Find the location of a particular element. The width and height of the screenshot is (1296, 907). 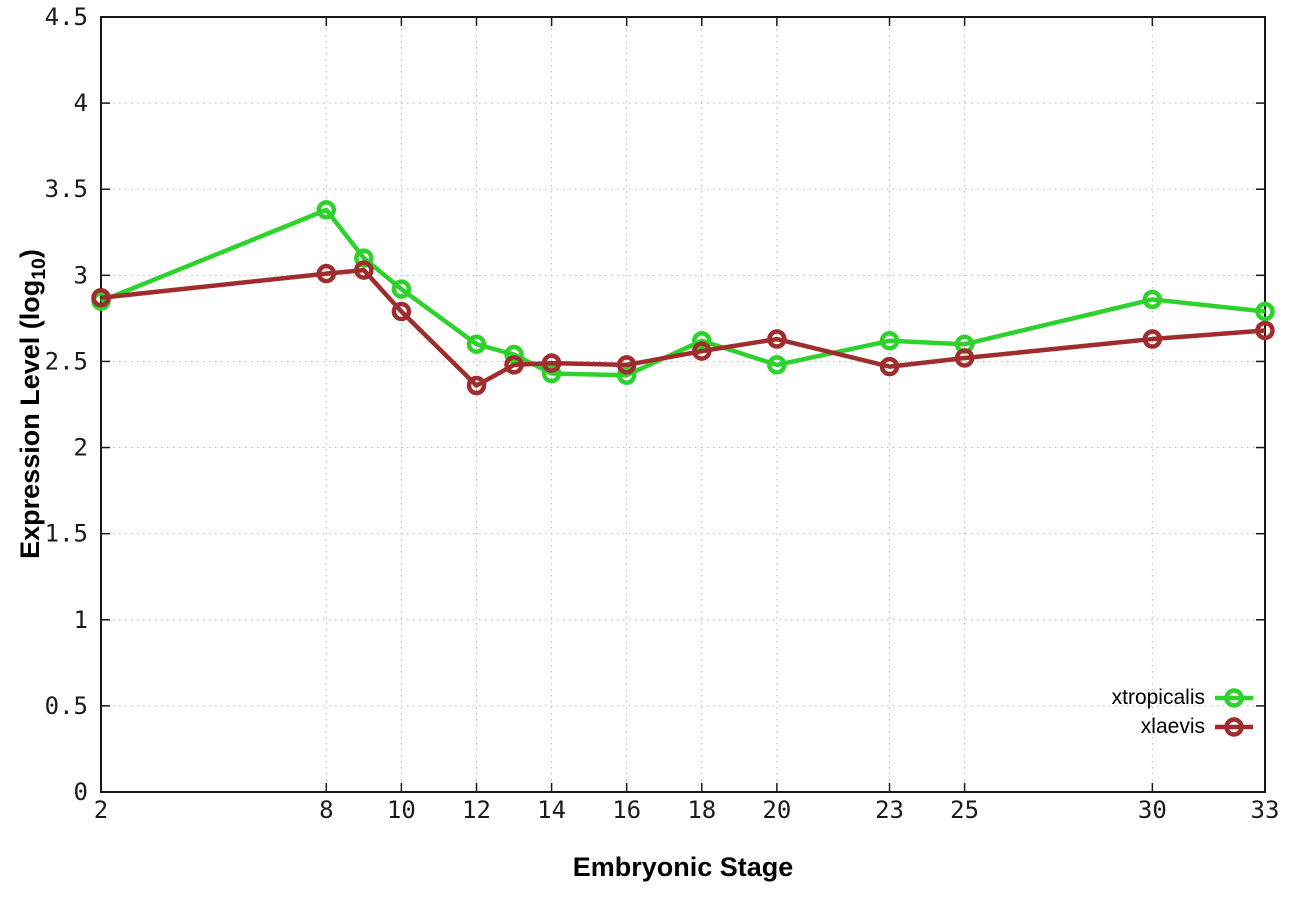

y-tick-label: 0 is located at coordinates (81, 792).